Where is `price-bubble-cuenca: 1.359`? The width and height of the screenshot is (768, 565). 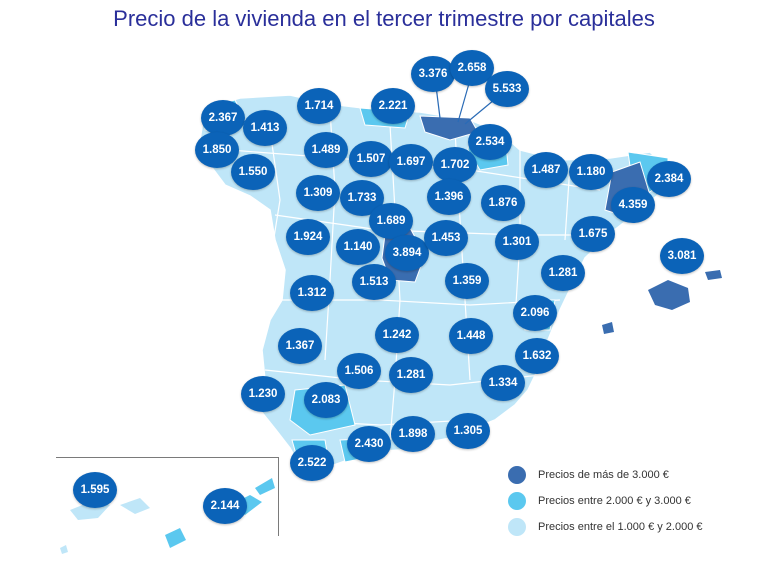 price-bubble-cuenca: 1.359 is located at coordinates (467, 281).